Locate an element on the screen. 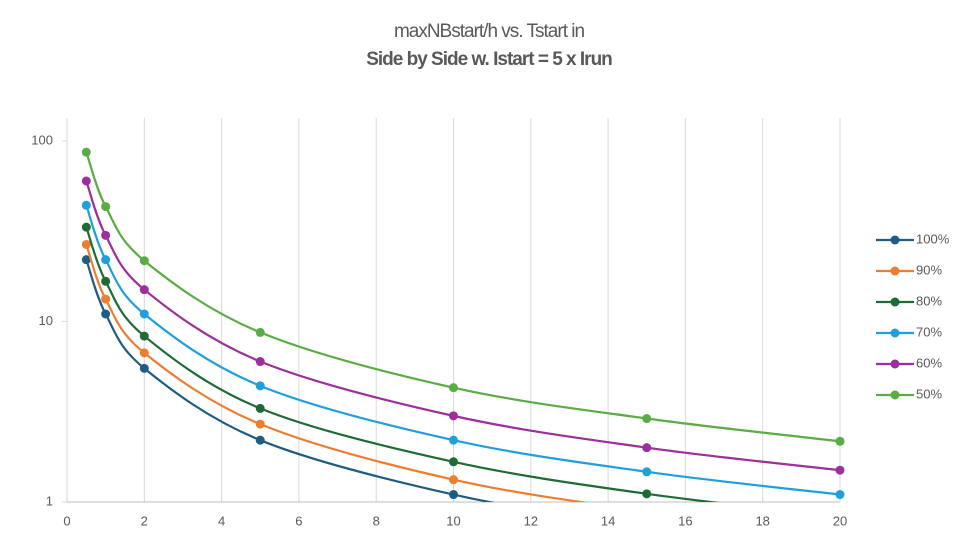 The width and height of the screenshot is (978, 546). x-tick-label: 4 is located at coordinates (221, 520).